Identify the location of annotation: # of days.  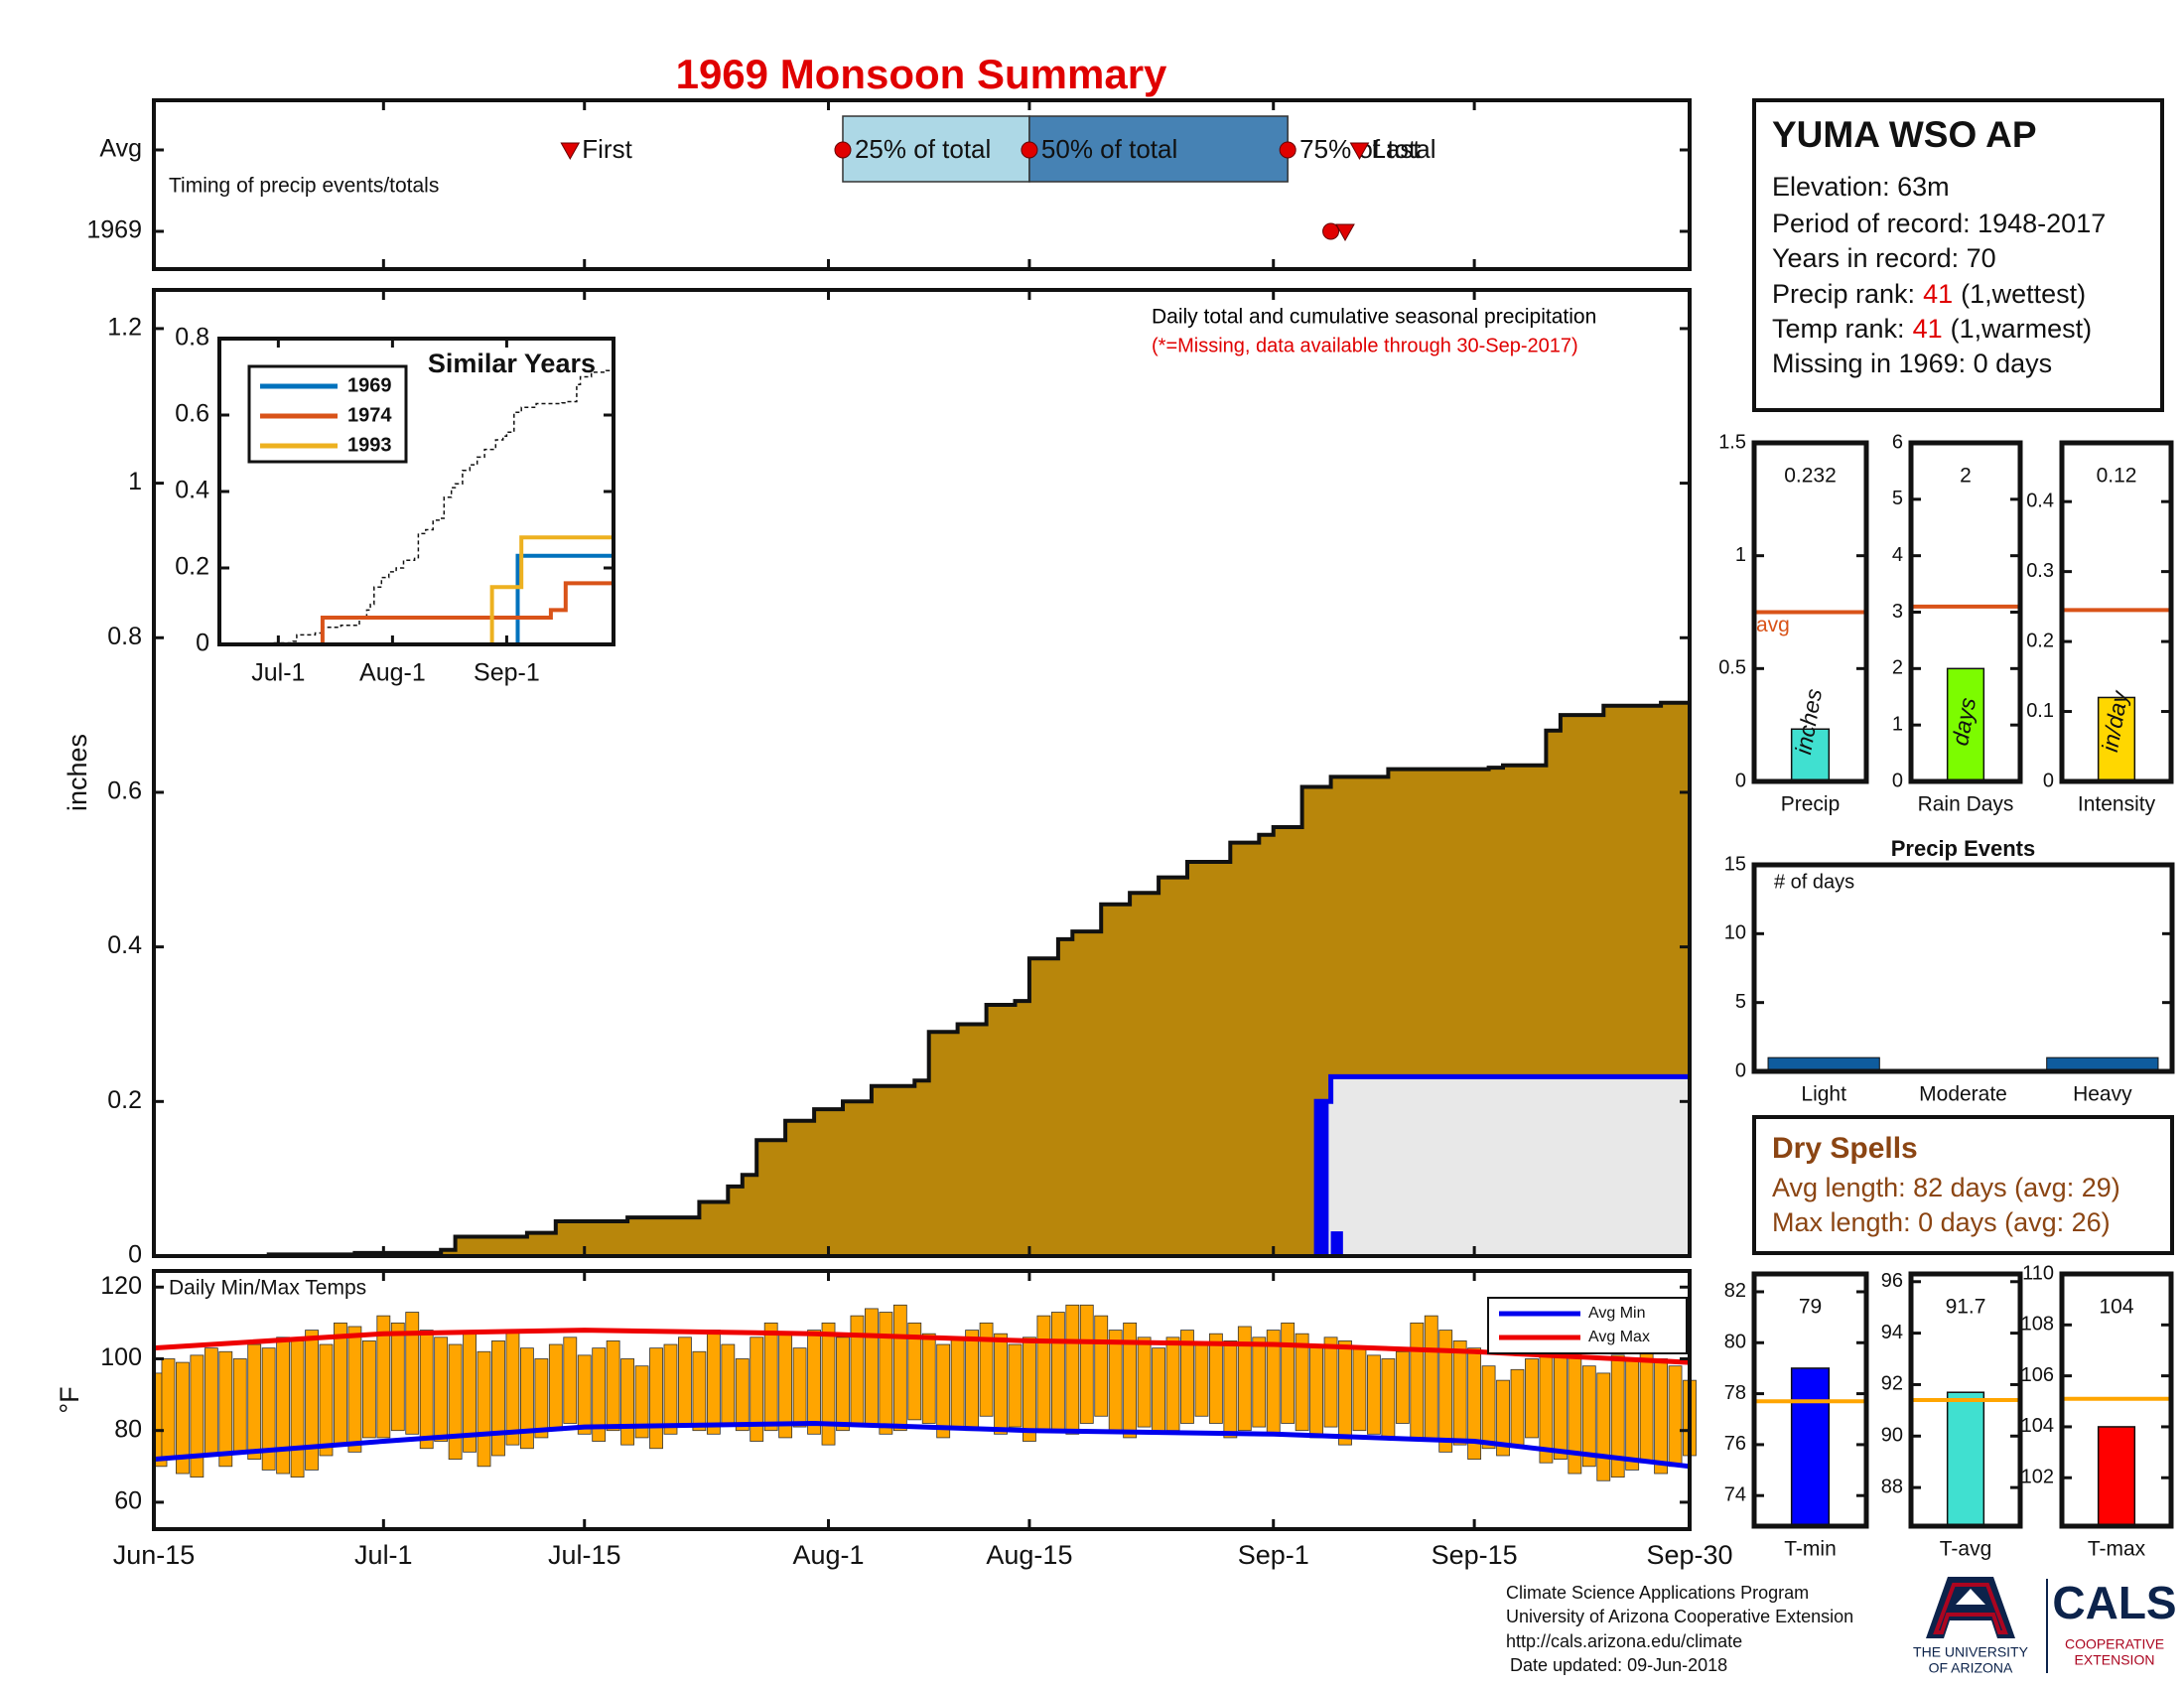
(1814, 882).